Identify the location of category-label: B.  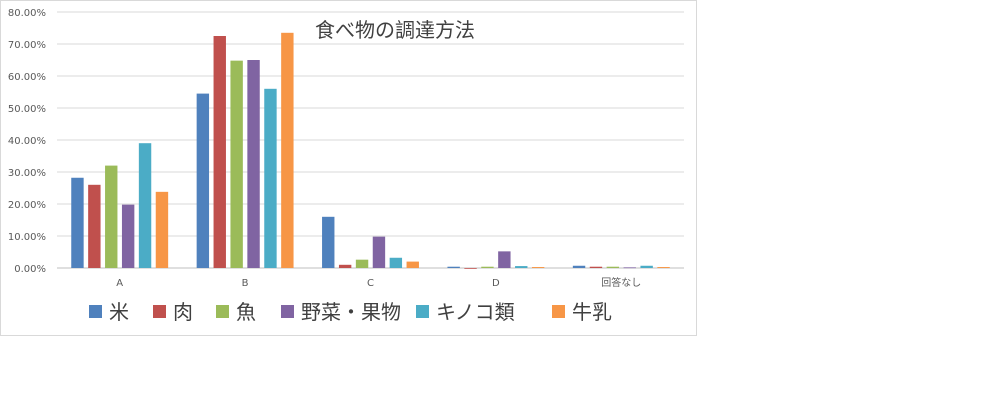
(245, 283).